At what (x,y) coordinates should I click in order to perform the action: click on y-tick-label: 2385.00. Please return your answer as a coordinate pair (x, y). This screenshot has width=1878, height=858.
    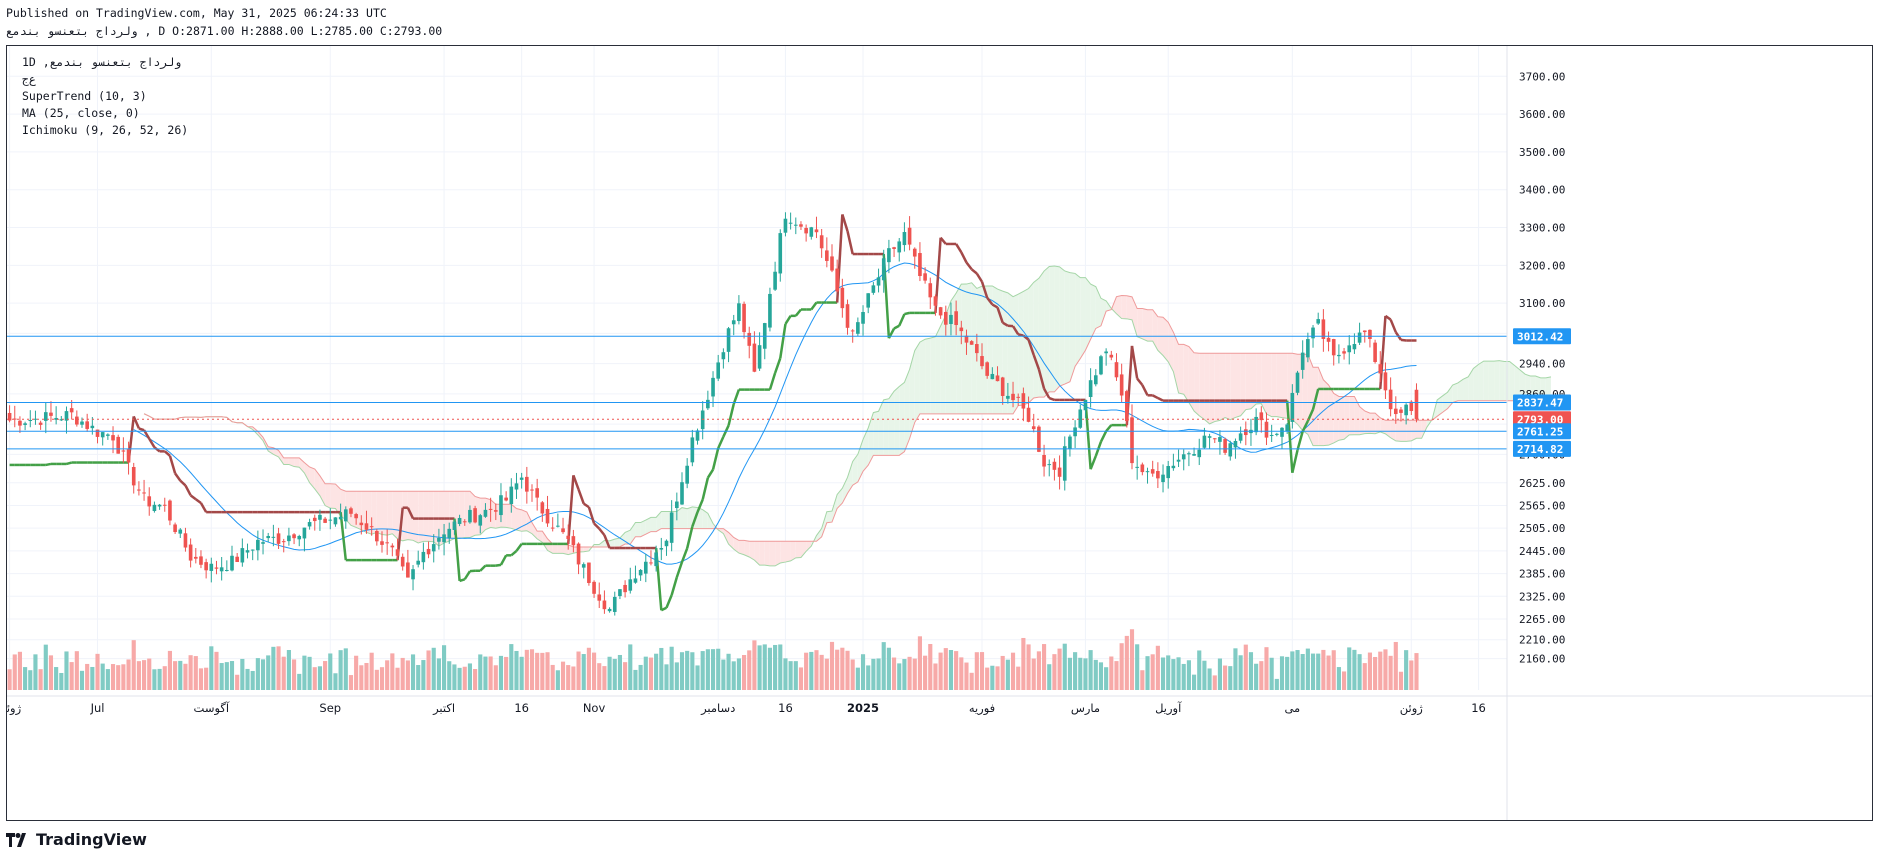
    Looking at the image, I should click on (1542, 574).